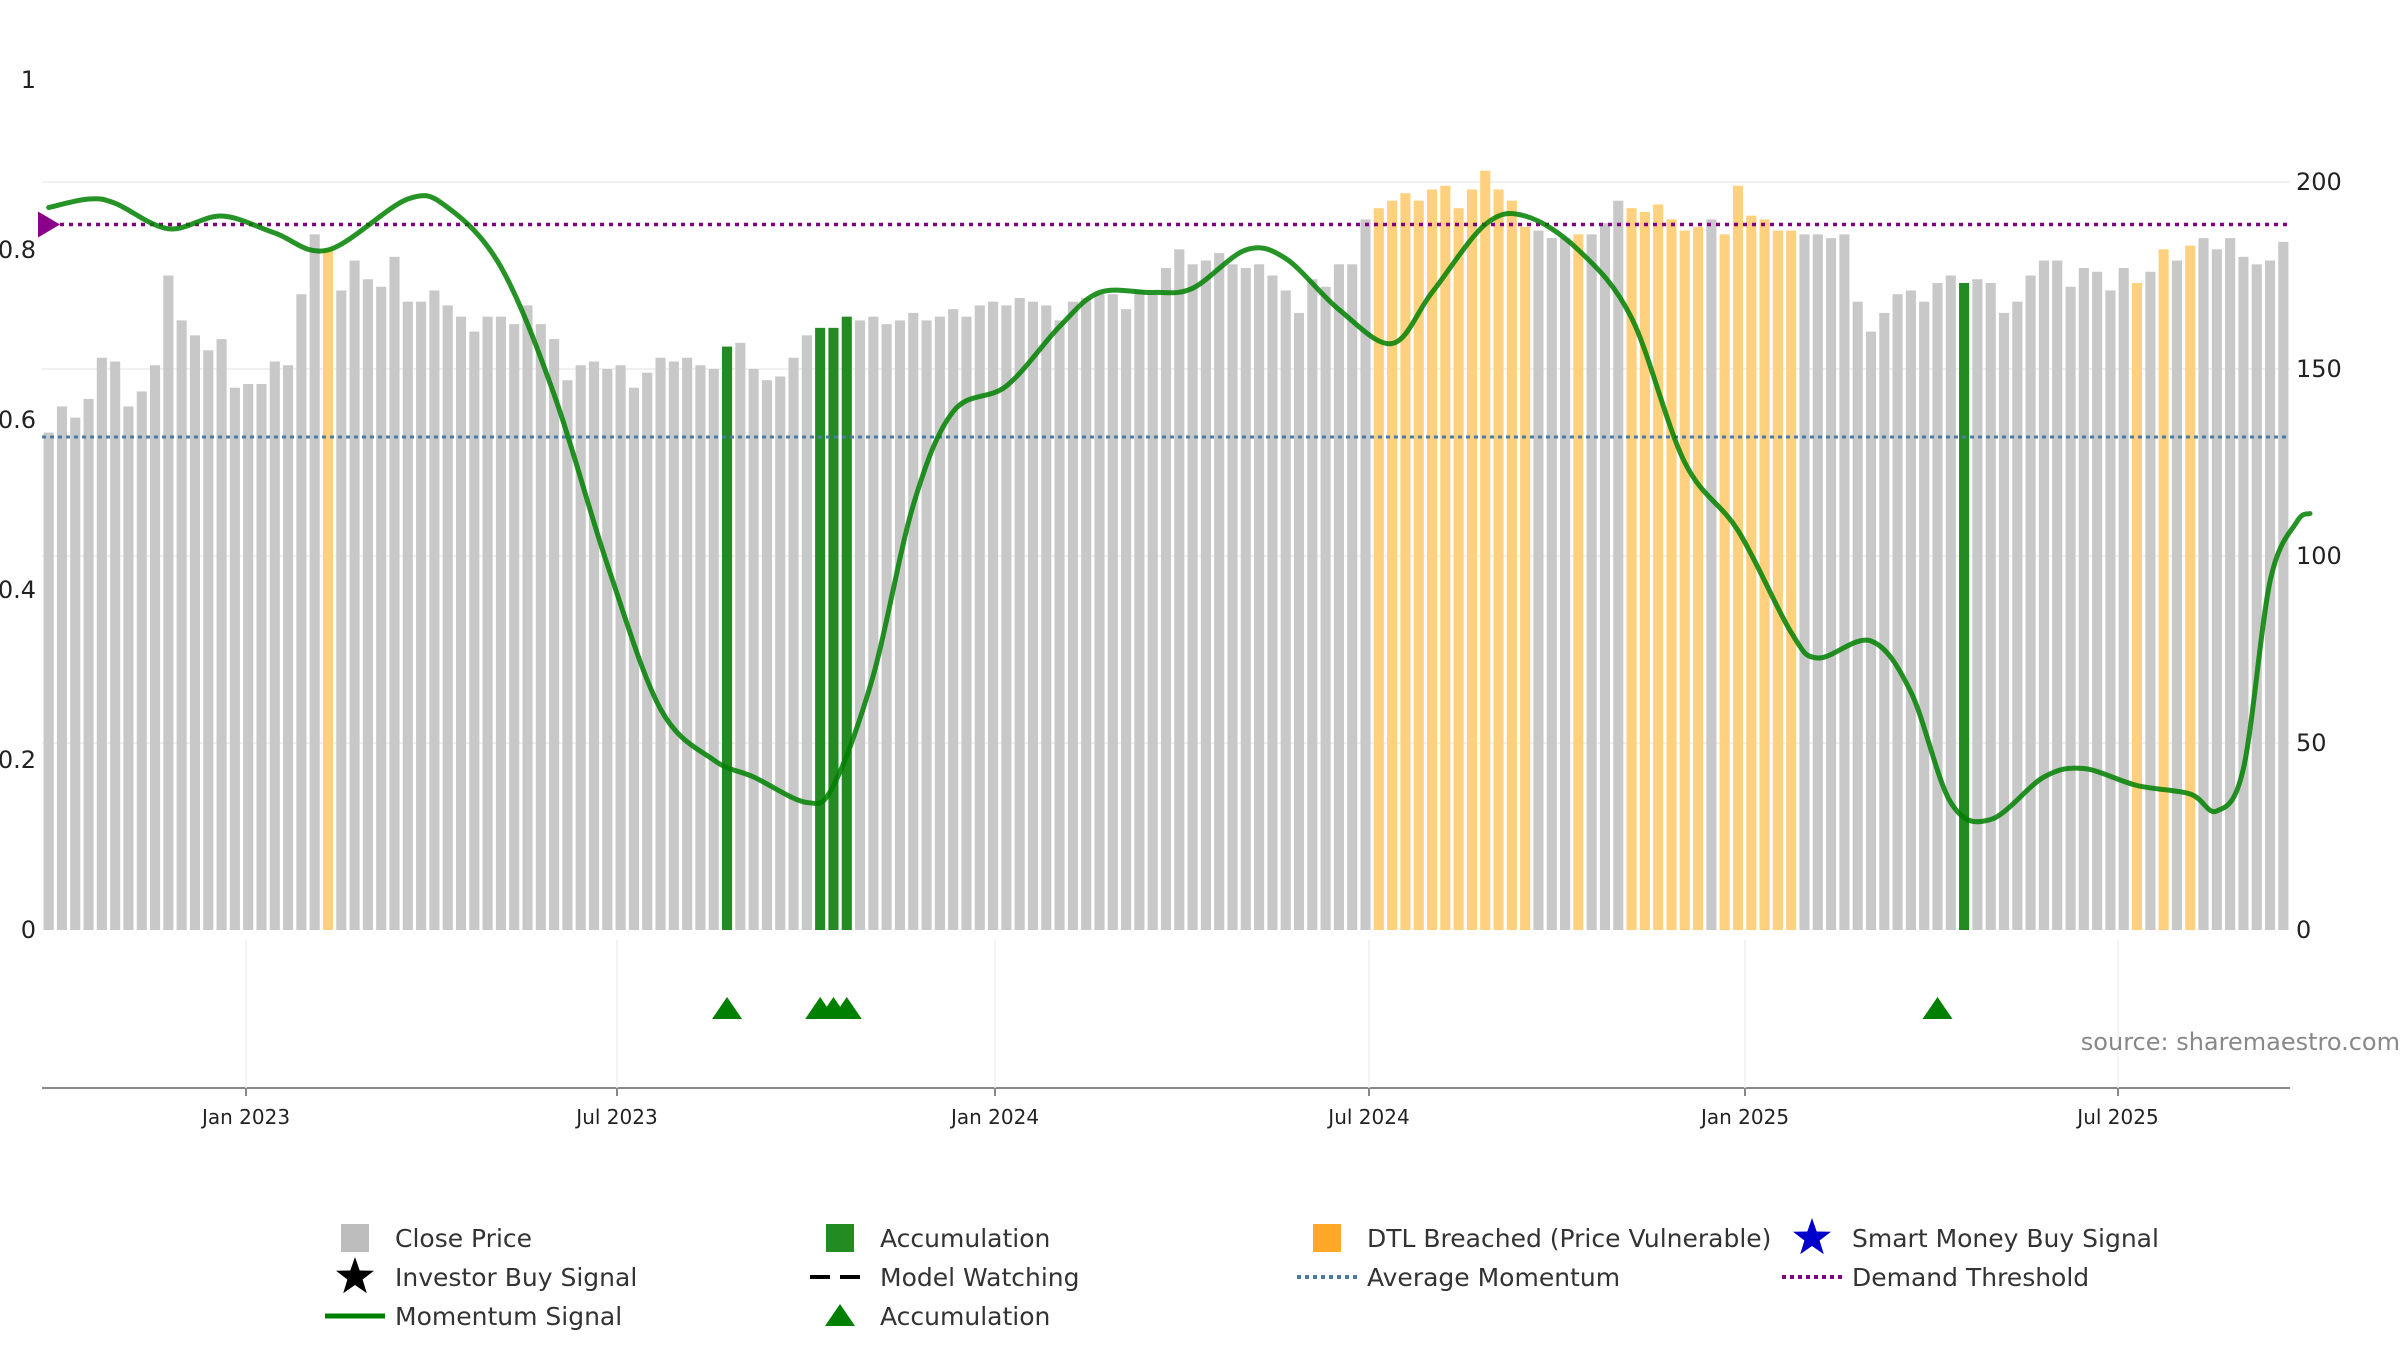 The image size is (2400, 1350). I want to click on legend-item: DTL Breached (Price Vulnerable), so click(1542, 1238).